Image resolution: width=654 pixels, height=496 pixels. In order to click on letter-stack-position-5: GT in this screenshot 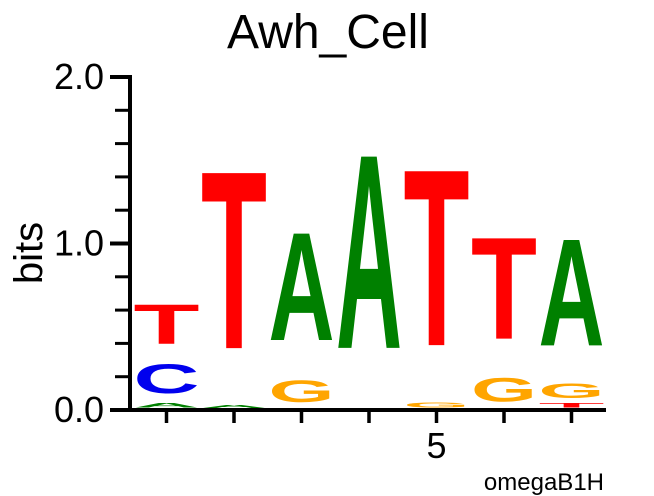, I will do `click(437, 263)`.